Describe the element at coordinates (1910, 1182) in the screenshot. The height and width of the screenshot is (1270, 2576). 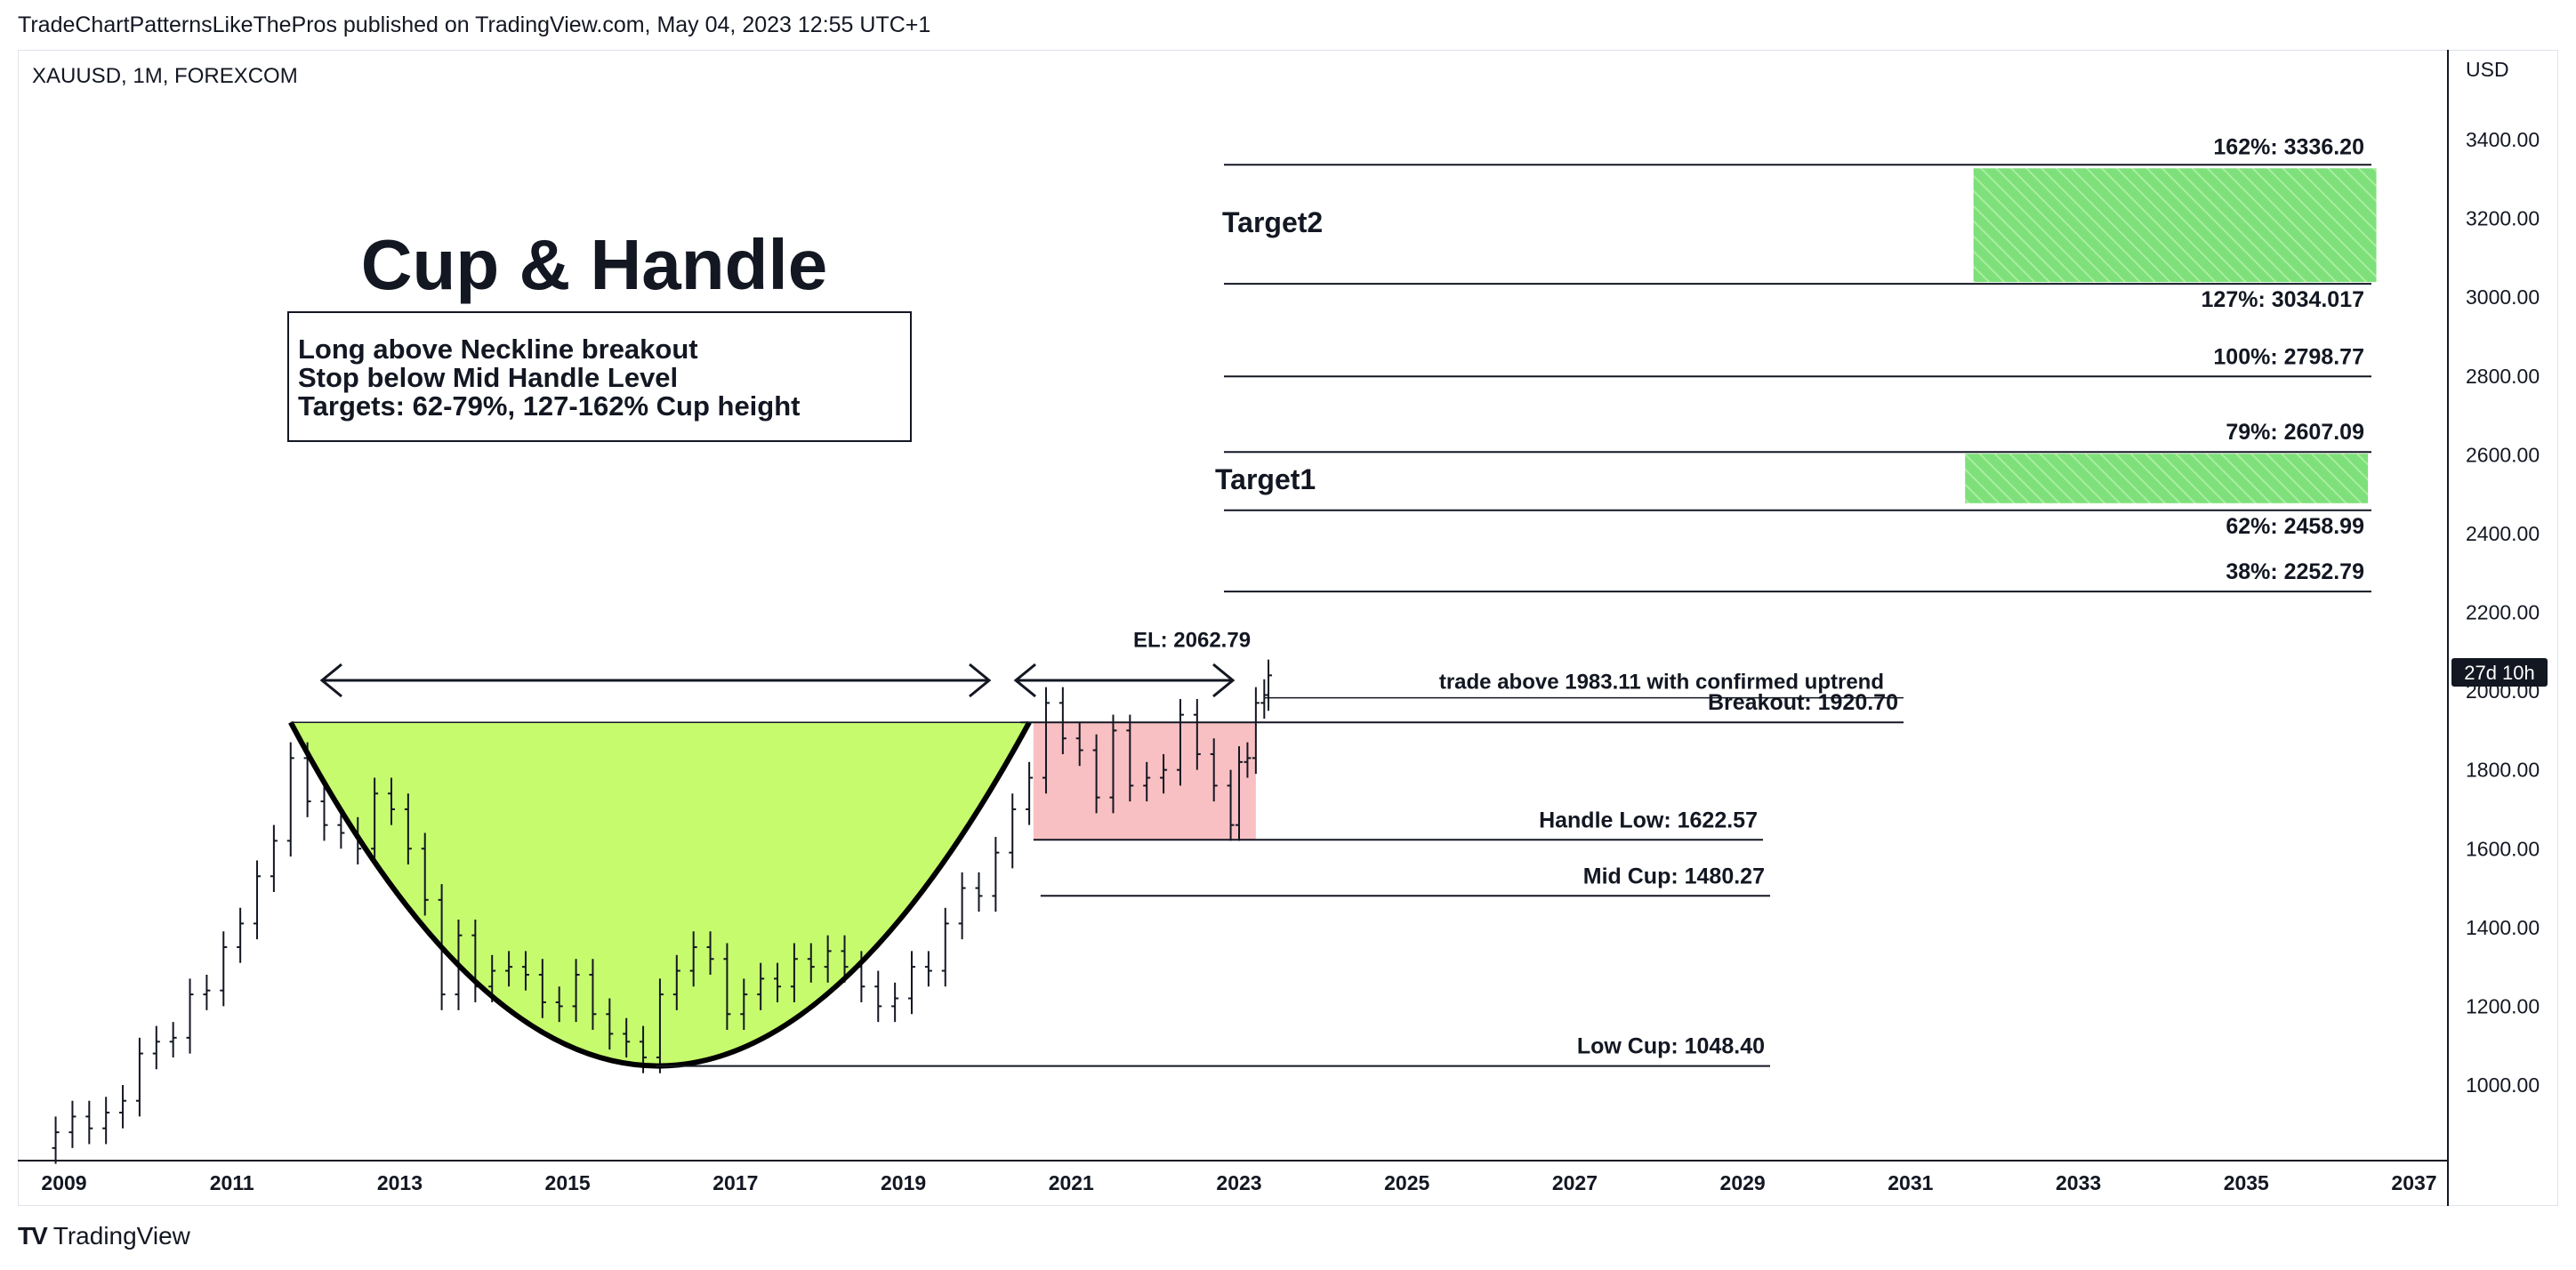
I see `time-tick-label: 2031` at that location.